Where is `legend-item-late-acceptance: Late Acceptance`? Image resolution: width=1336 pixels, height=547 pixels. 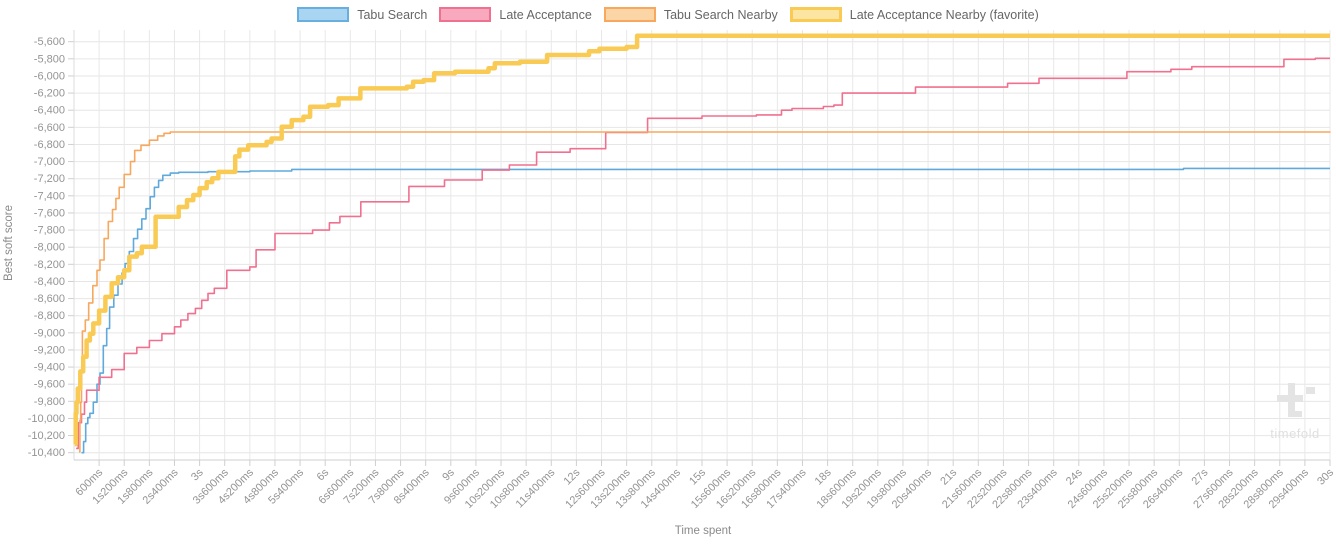 legend-item-late-acceptance: Late Acceptance is located at coordinates (515, 14).